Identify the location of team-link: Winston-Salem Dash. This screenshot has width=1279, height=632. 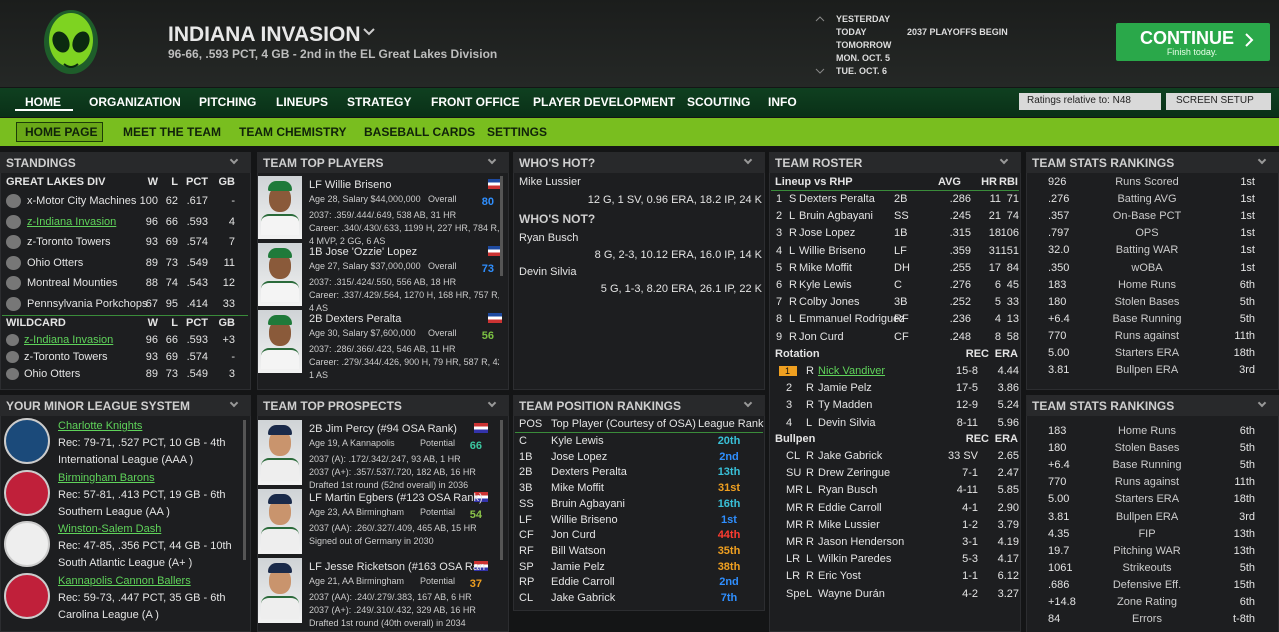
(110, 529).